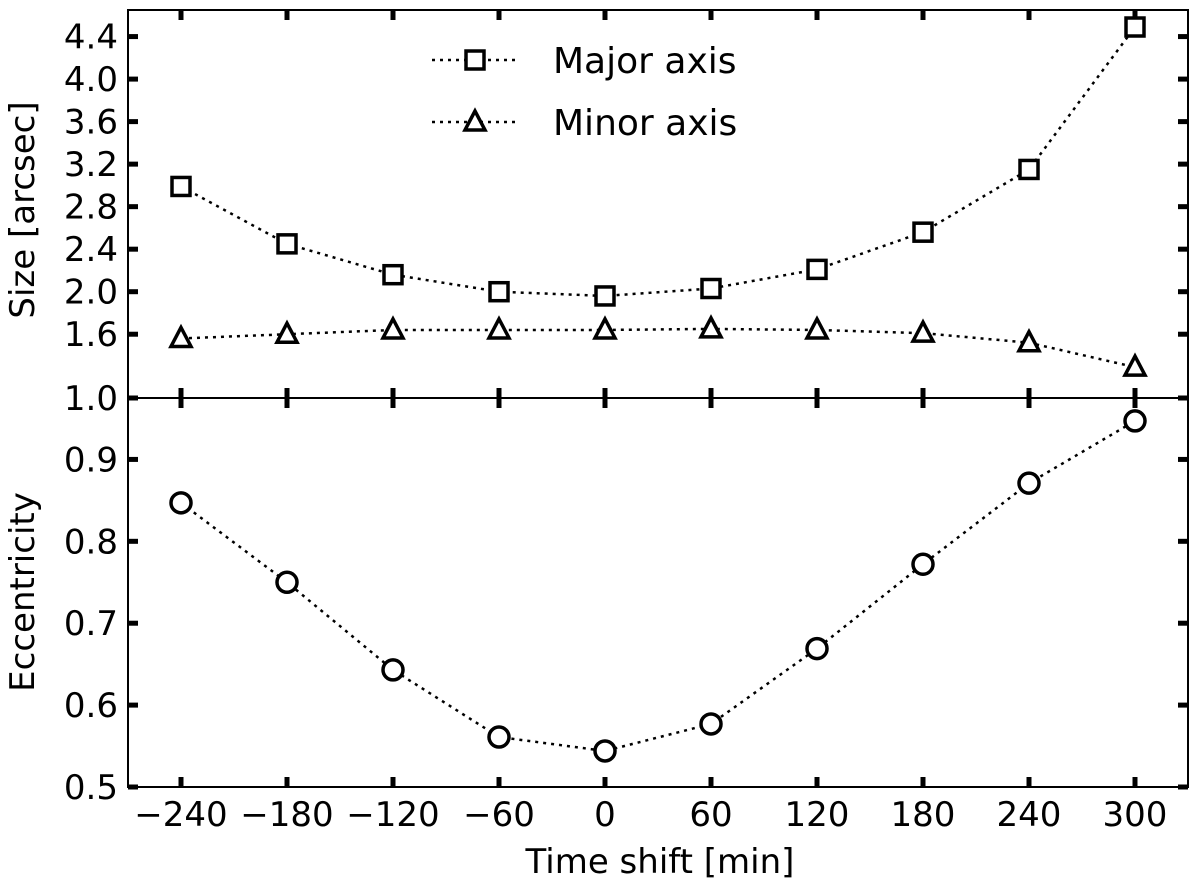  I want to click on x-tick-label: −240, so click(180, 815).